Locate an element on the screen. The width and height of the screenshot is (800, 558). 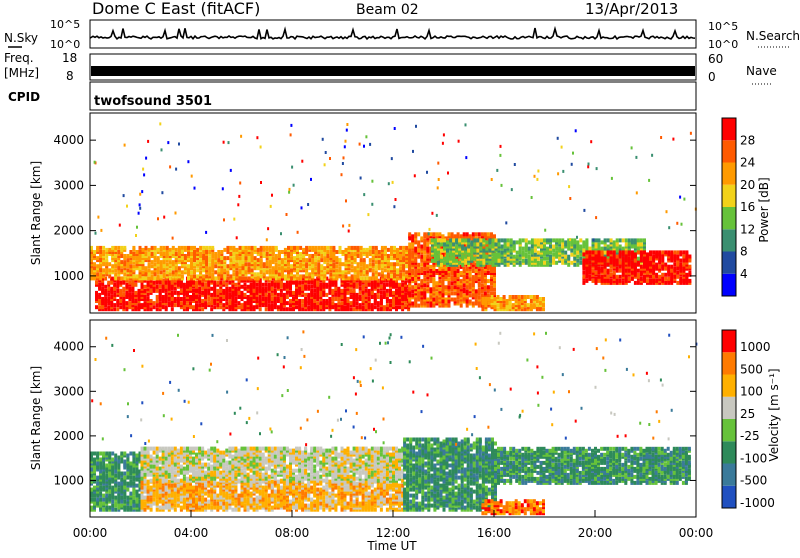
colorbar-segment is located at coordinates (729, 129).